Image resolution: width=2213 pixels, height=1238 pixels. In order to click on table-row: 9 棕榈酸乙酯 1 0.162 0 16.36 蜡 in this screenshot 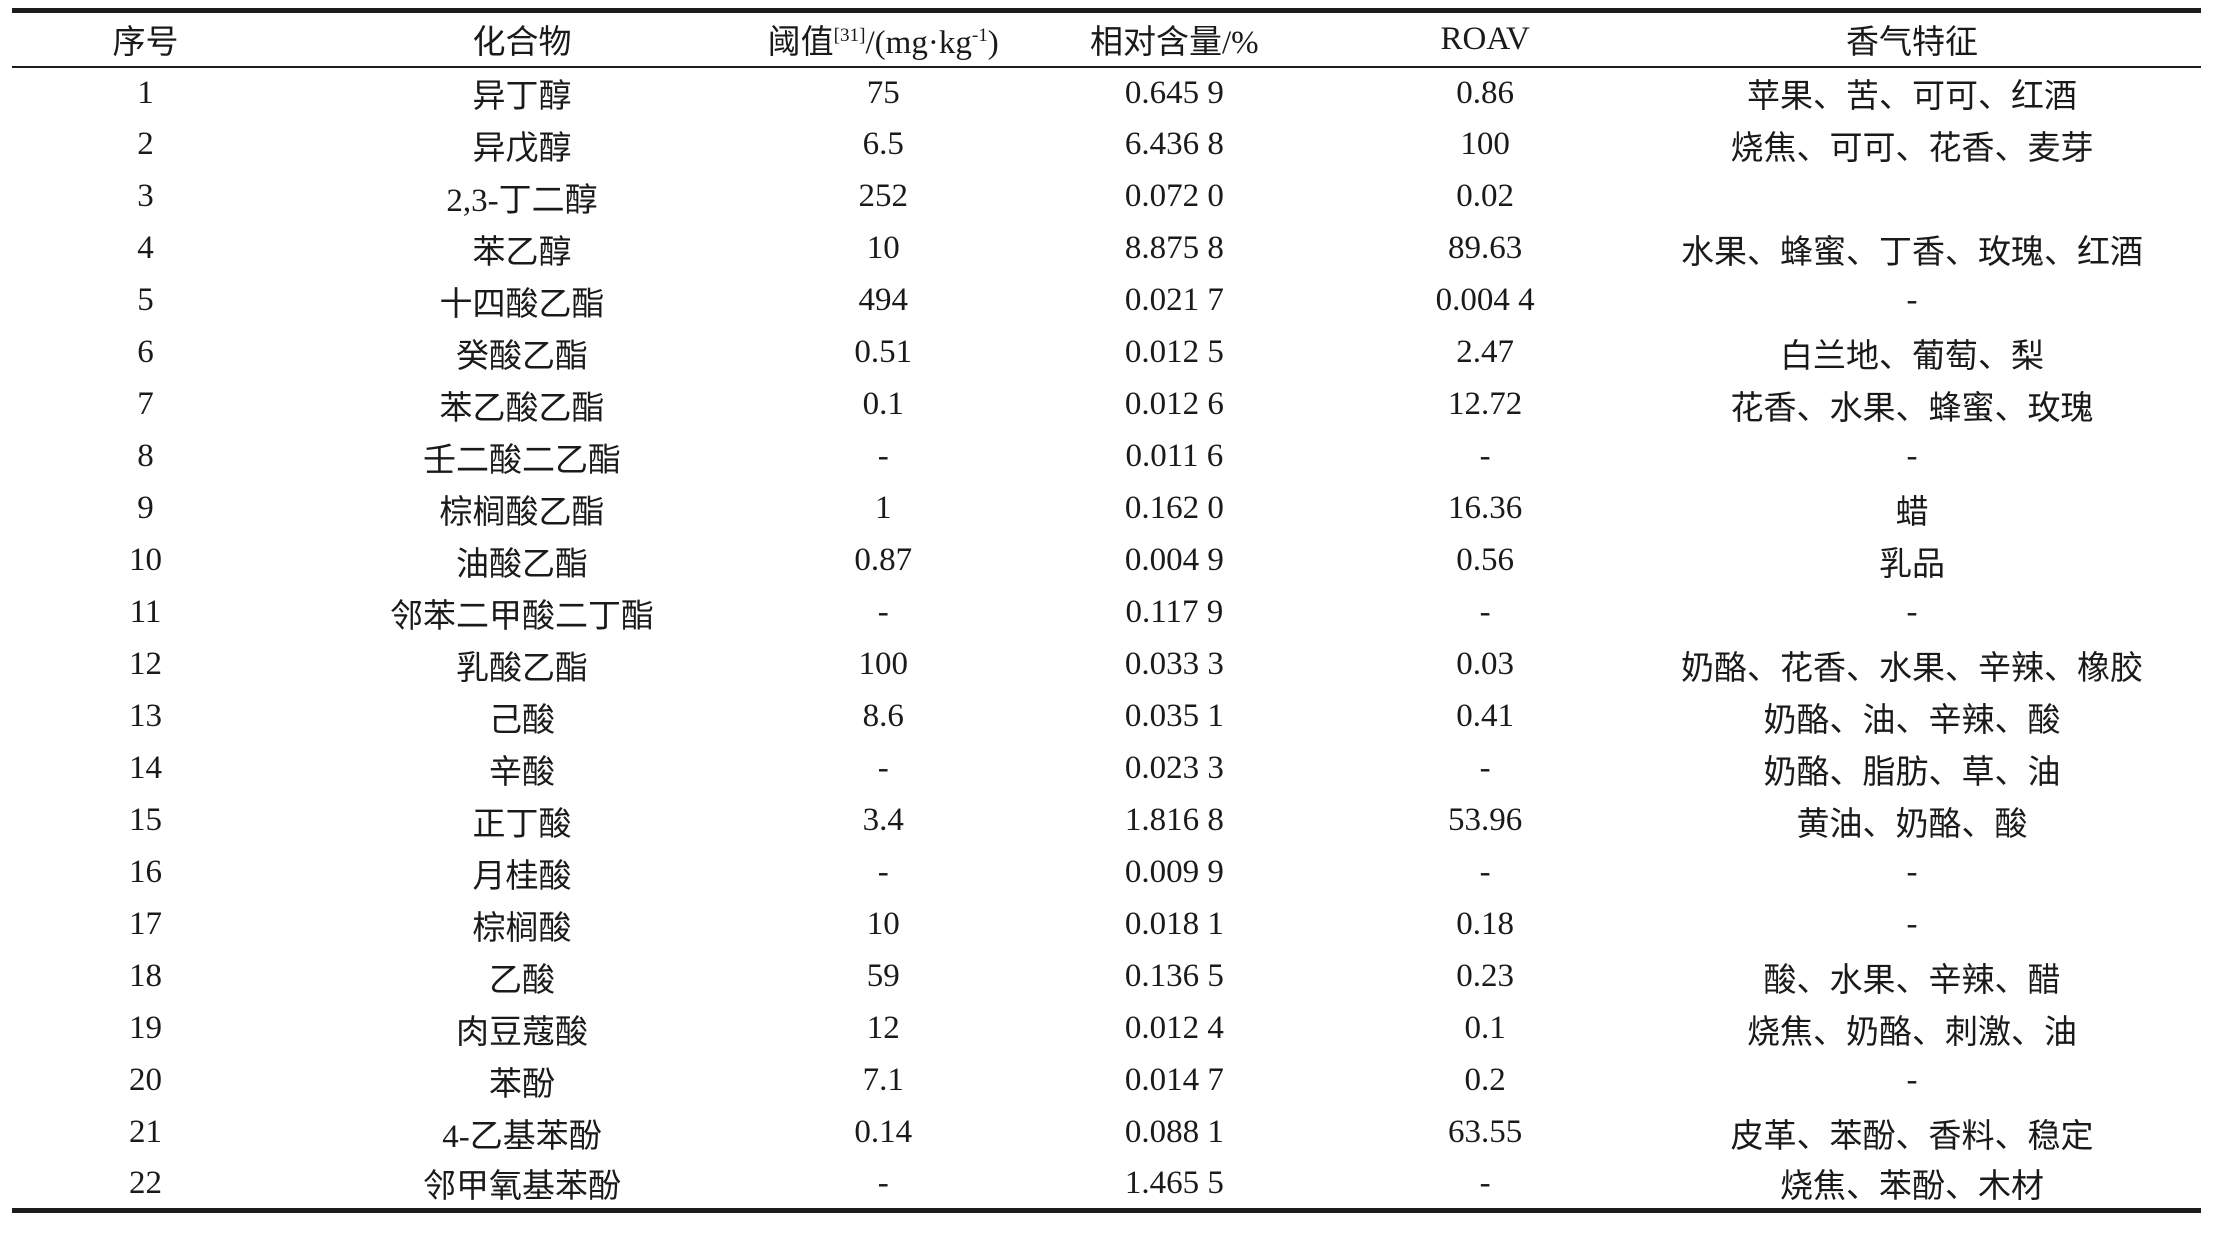, I will do `click(1106, 509)`.